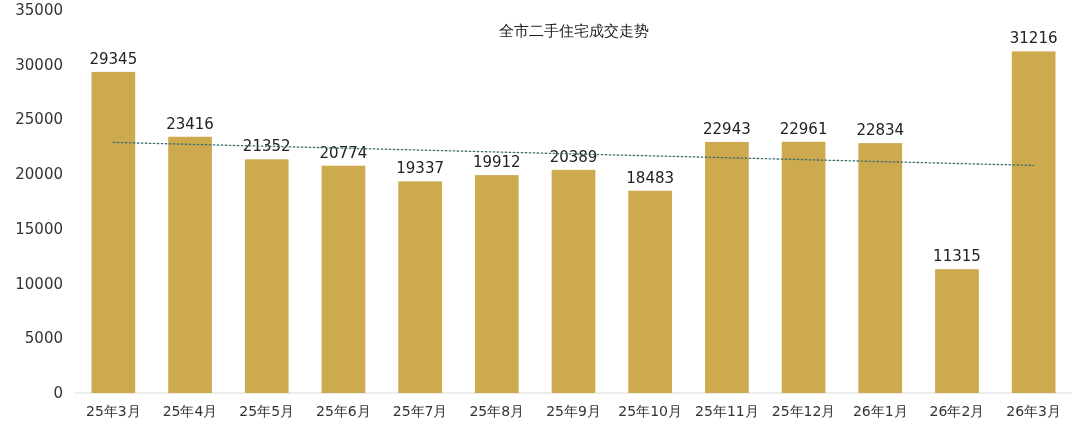 This screenshot has height=427, width=1080. I want to click on x-tick-label: 25年5月, so click(267, 411).